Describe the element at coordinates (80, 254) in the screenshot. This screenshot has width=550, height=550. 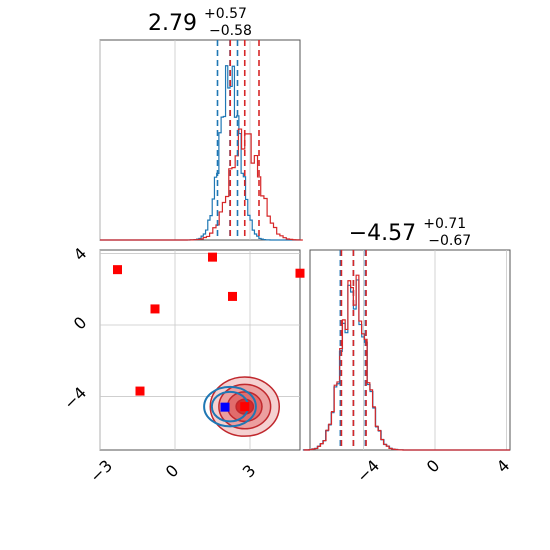
I see `ytick-label: 4` at that location.